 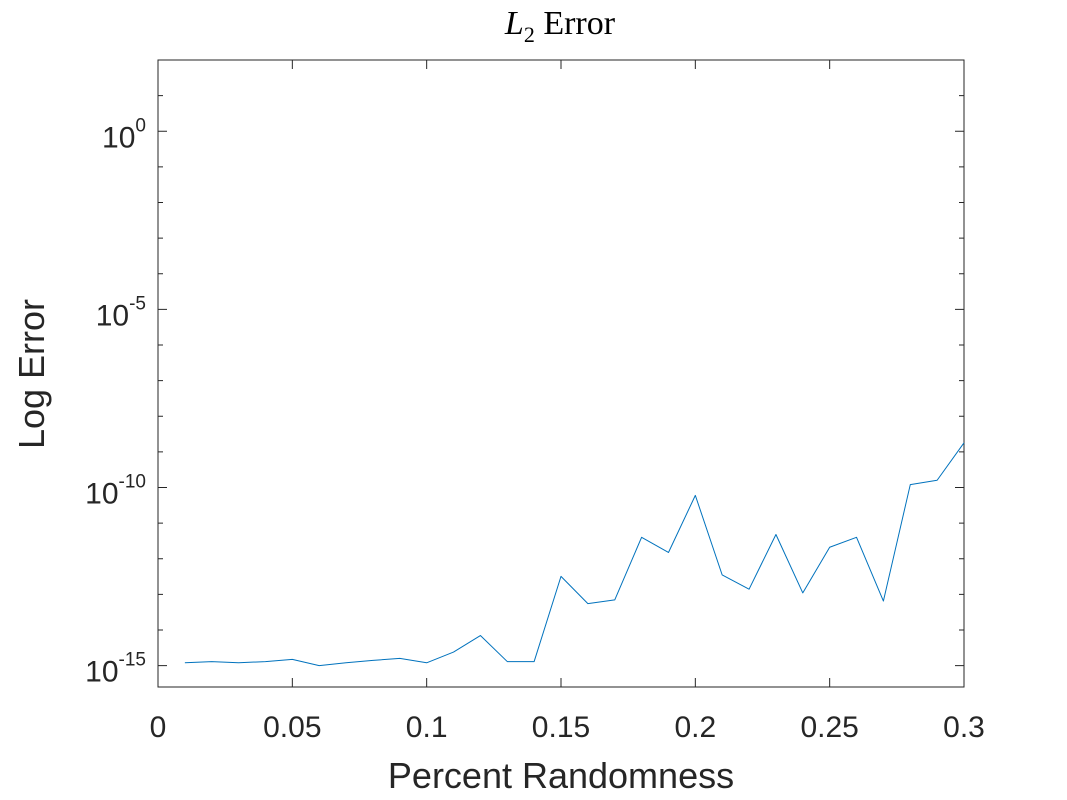 What do you see at coordinates (31, 374) in the screenshot?
I see `y-axis-label: Log Error` at bounding box center [31, 374].